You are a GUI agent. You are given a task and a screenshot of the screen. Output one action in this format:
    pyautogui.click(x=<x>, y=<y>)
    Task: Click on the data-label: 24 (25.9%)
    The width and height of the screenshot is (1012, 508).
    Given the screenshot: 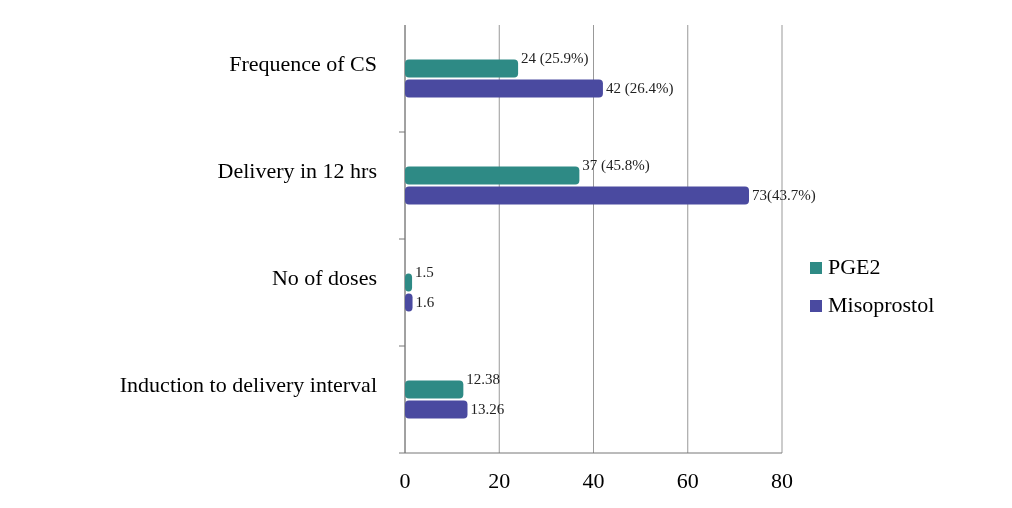 What is the action you would take?
    pyautogui.click(x=555, y=58)
    